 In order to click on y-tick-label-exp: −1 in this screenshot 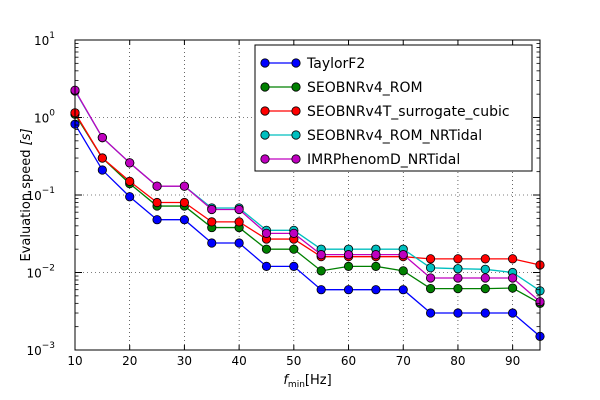, I will do `click(48, 191)`.